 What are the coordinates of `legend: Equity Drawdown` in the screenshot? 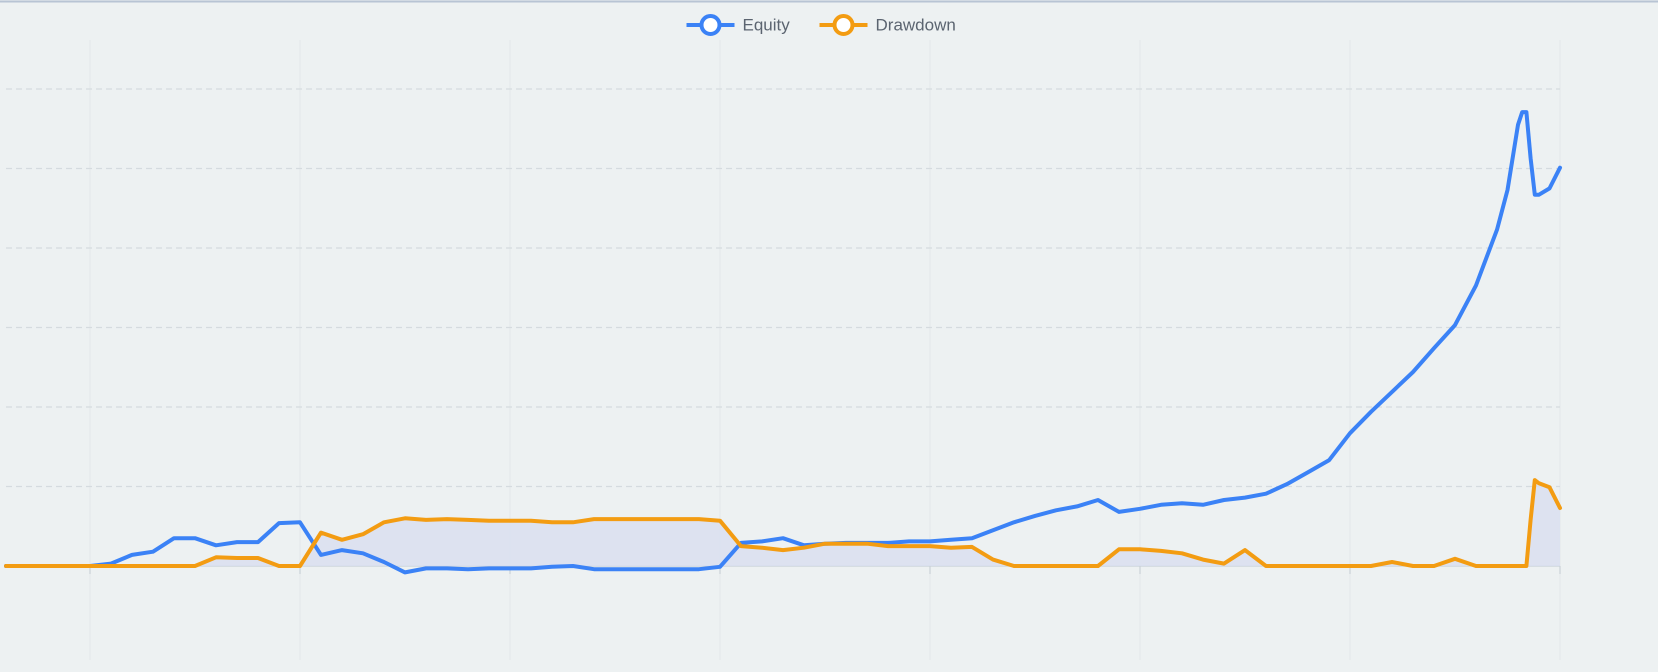 It's located at (821, 25).